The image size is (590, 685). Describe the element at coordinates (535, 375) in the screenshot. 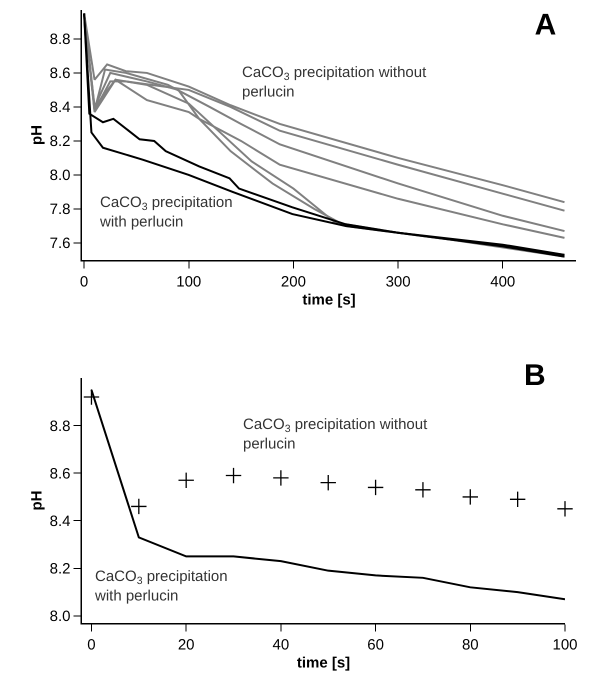

I see `chart-title: B` at that location.